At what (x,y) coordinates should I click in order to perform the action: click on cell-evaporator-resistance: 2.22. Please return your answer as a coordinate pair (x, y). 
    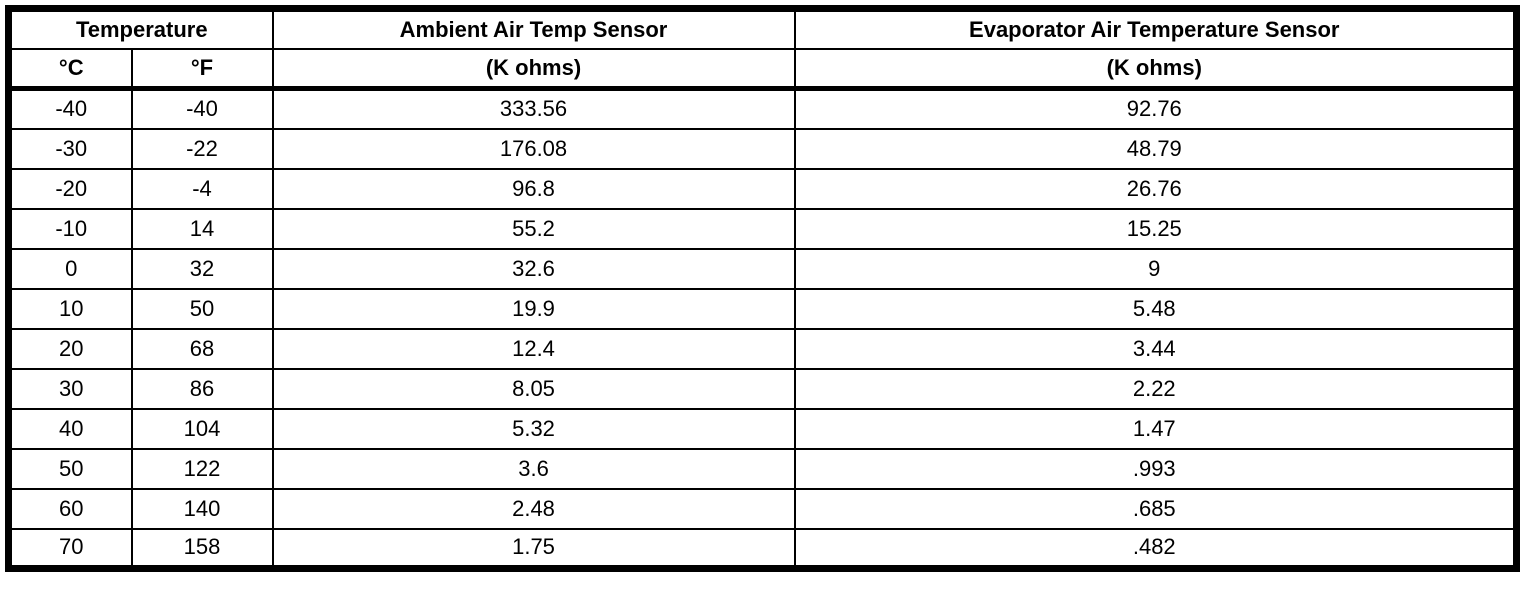
    Looking at the image, I should click on (1155, 388).